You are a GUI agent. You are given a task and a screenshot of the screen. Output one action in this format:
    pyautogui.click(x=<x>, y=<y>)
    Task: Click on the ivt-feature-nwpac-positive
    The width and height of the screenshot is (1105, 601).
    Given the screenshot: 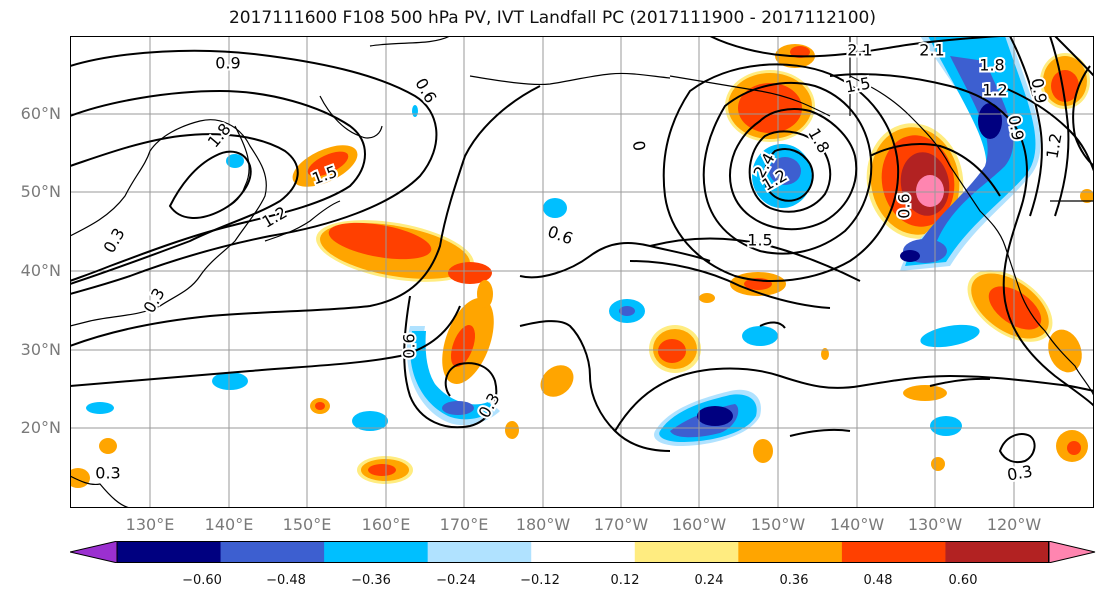 What is the action you would take?
    pyautogui.click(x=404, y=252)
    